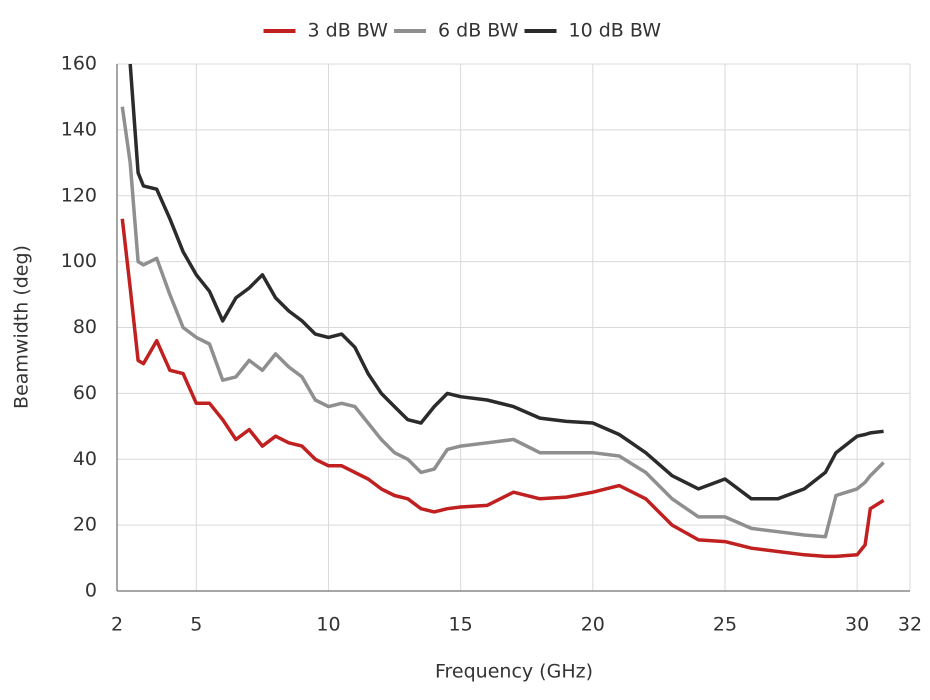 The width and height of the screenshot is (930, 700). Describe the element at coordinates (85, 459) in the screenshot. I see `y-tick-label: 40` at that location.